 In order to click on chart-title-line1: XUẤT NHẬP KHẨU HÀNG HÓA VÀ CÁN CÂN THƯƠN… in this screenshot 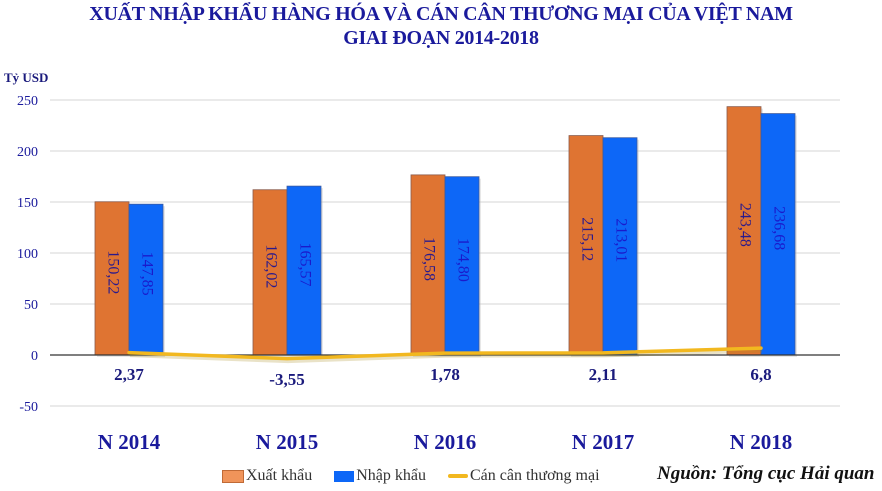, I will do `click(441, 14)`.